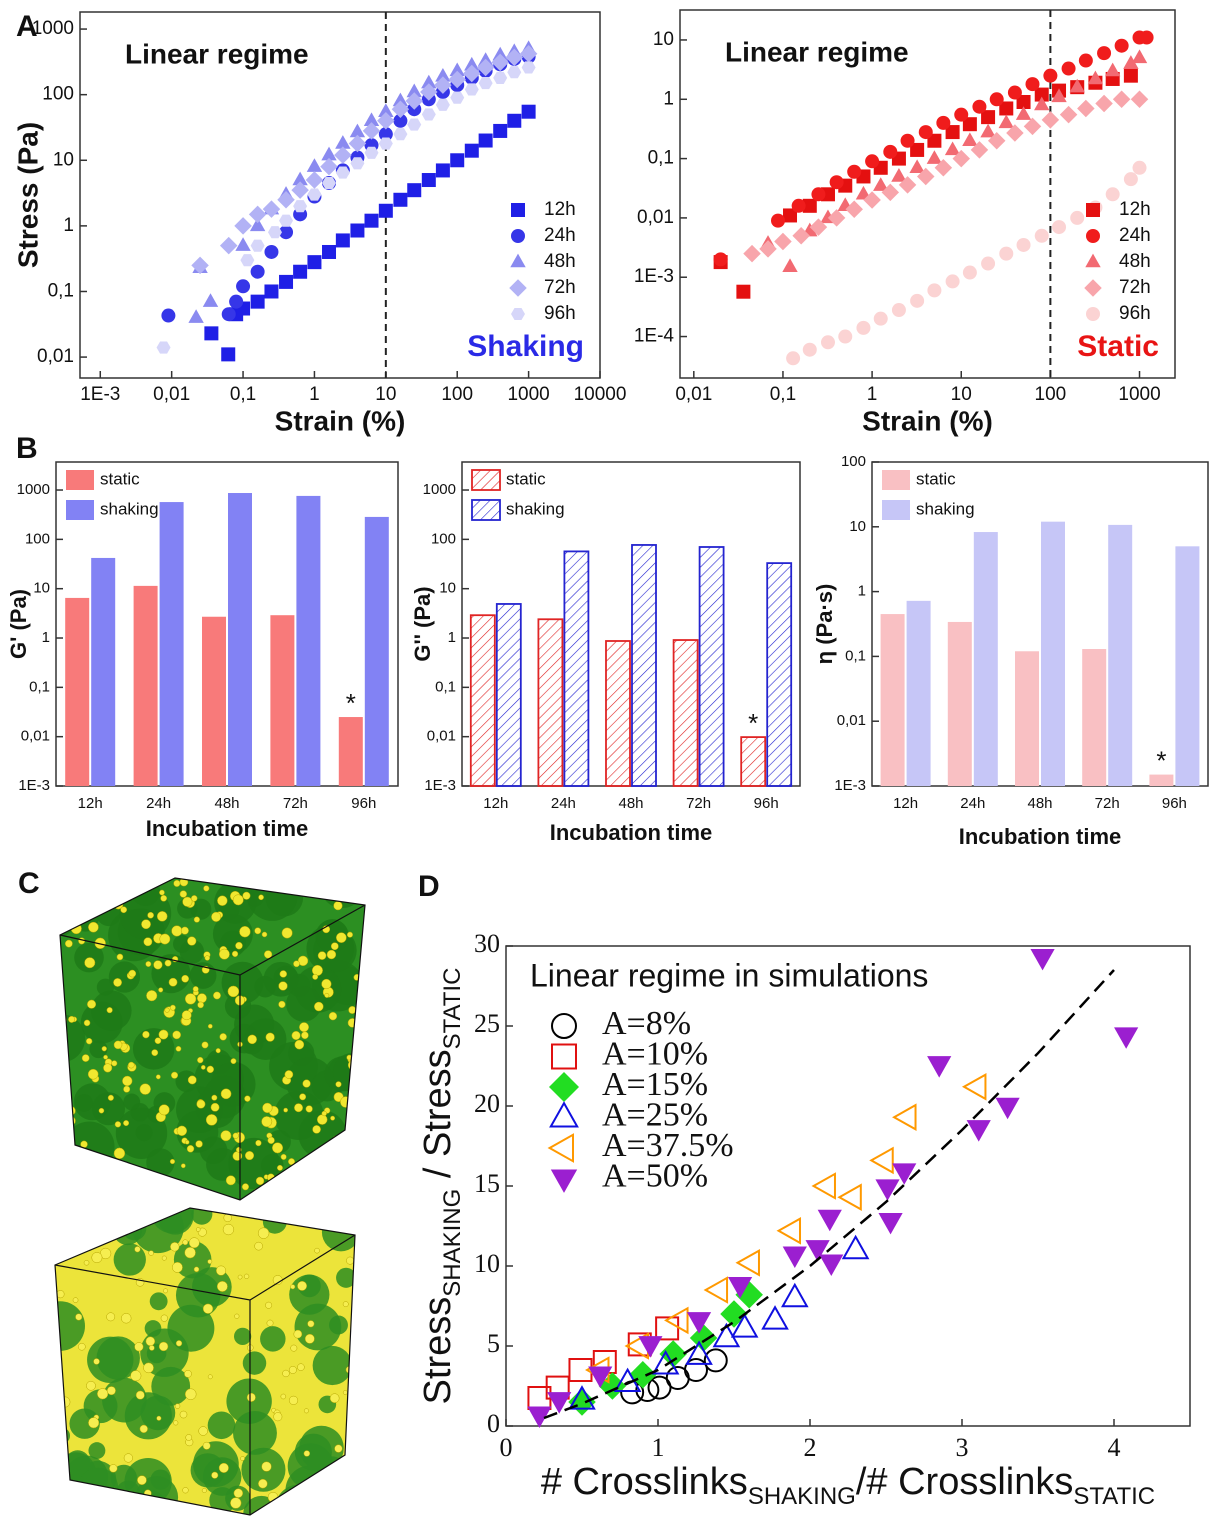 The width and height of the screenshot is (1218, 1517). I want to click on x-axis-label: Incubation time, so click(227, 828).